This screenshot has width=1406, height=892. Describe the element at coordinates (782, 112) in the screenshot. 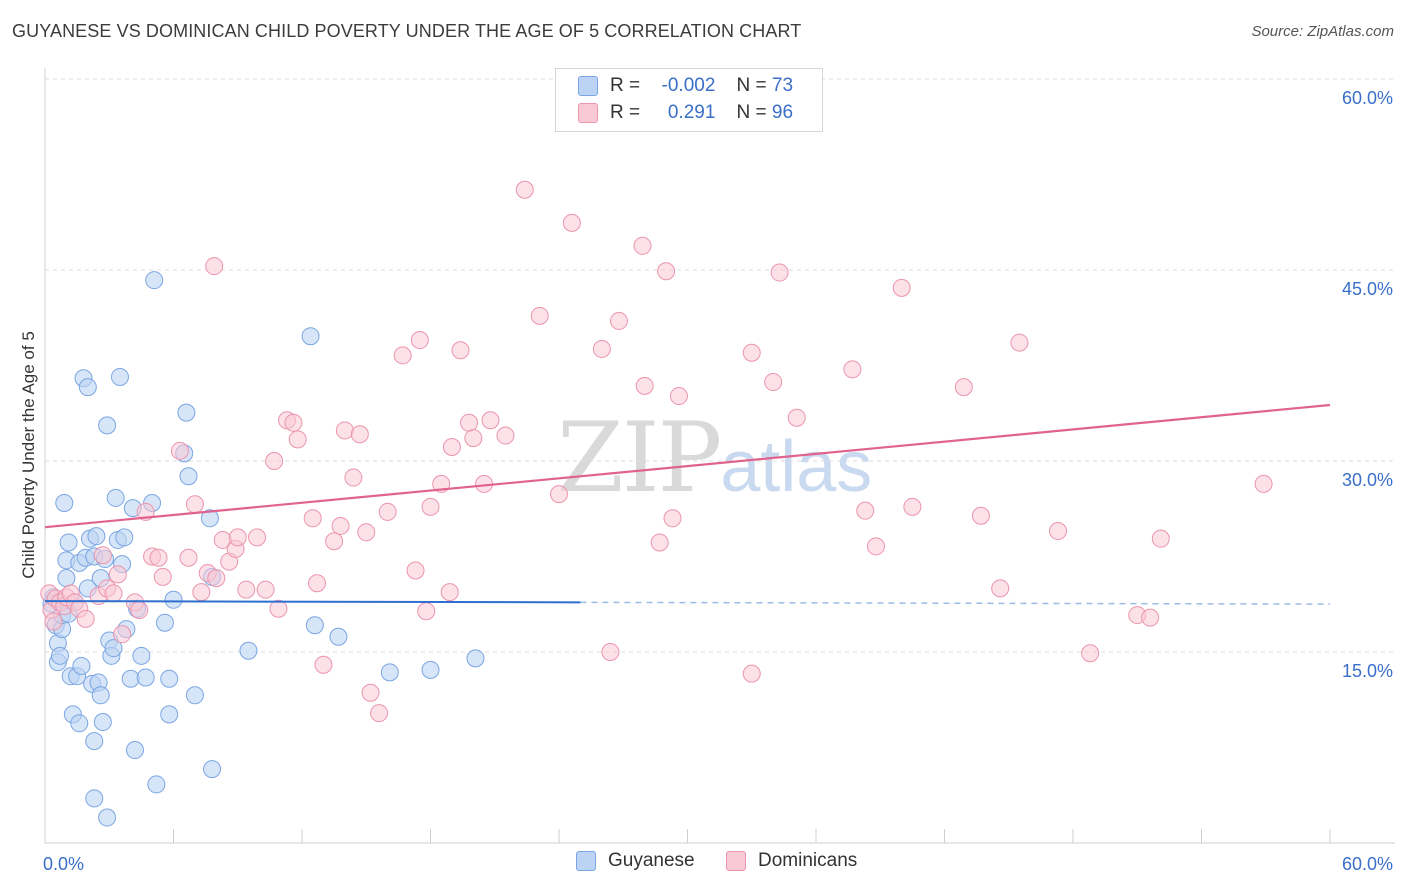

I see `legend-n-value: 96` at that location.